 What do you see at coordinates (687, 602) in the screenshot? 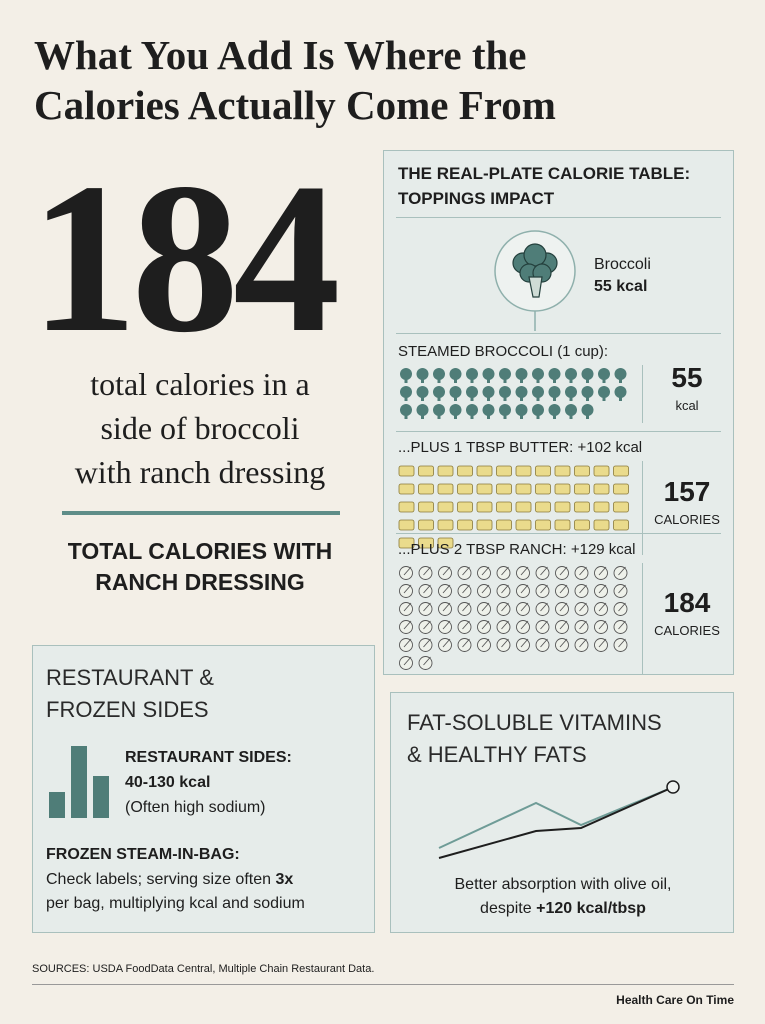
I see `row-value: 184` at bounding box center [687, 602].